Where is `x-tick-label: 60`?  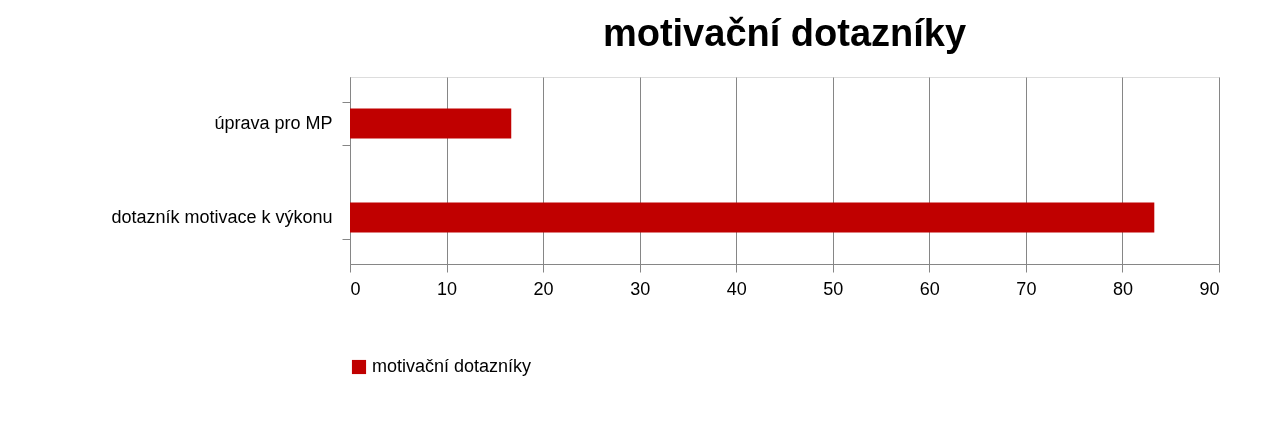 x-tick-label: 60 is located at coordinates (929, 288).